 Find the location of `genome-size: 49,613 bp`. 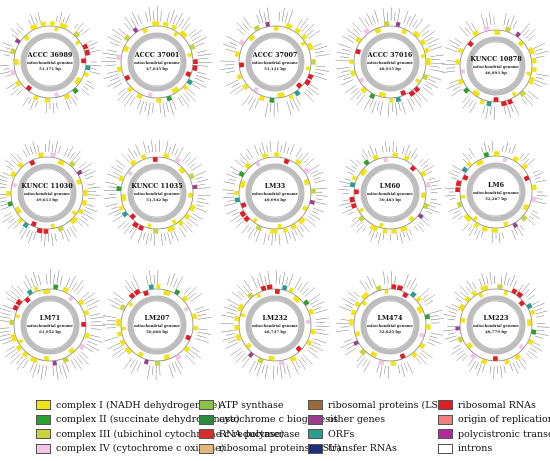

genome-size: 49,613 bp is located at coordinates (47, 199).